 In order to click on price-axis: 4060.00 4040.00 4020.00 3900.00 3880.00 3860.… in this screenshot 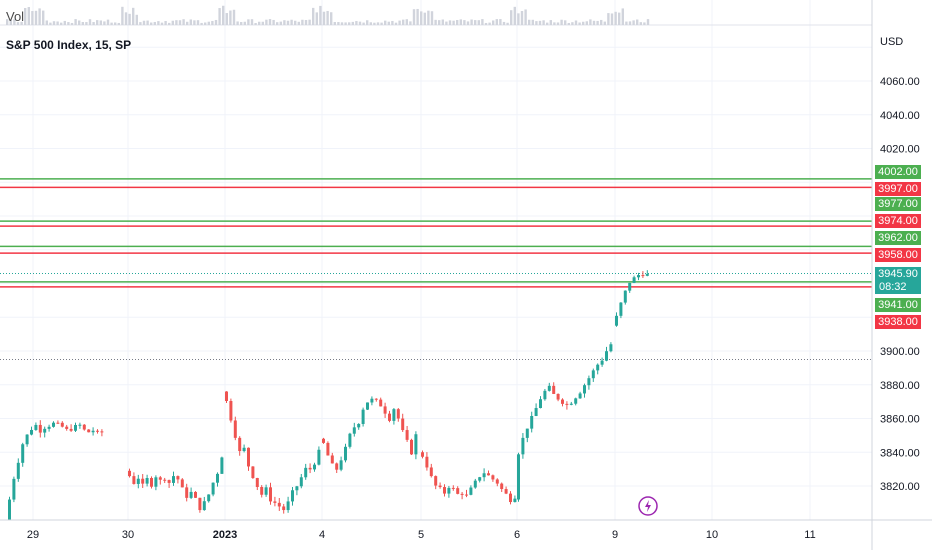, I will do `click(895, 275)`.